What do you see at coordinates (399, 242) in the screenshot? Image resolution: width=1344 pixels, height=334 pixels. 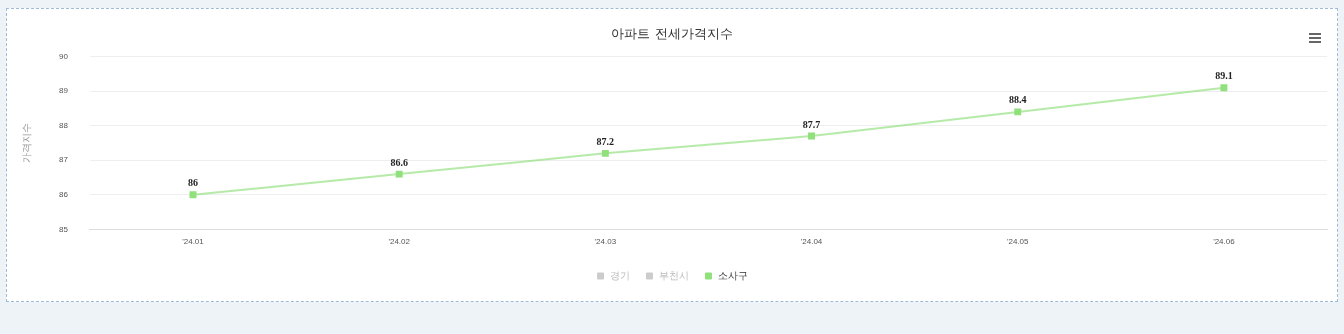 I see `x-tick-label: '24.02` at bounding box center [399, 242].